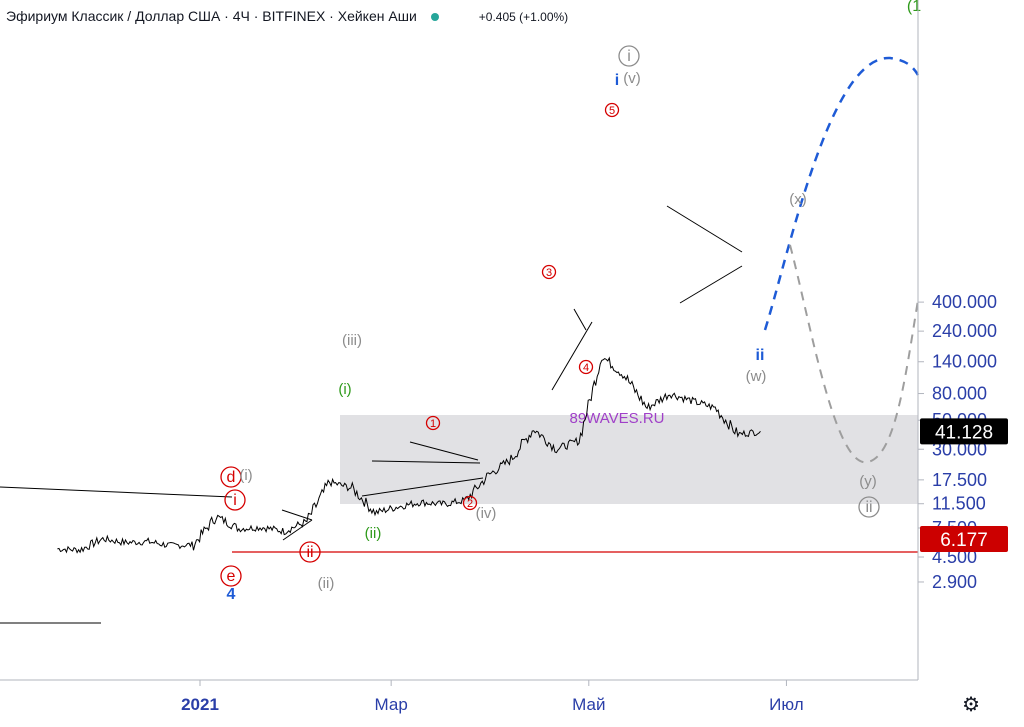 This screenshot has height=727, width=1024. Describe the element at coordinates (434, 17) in the screenshot. I see `status-dot-icon` at that location.